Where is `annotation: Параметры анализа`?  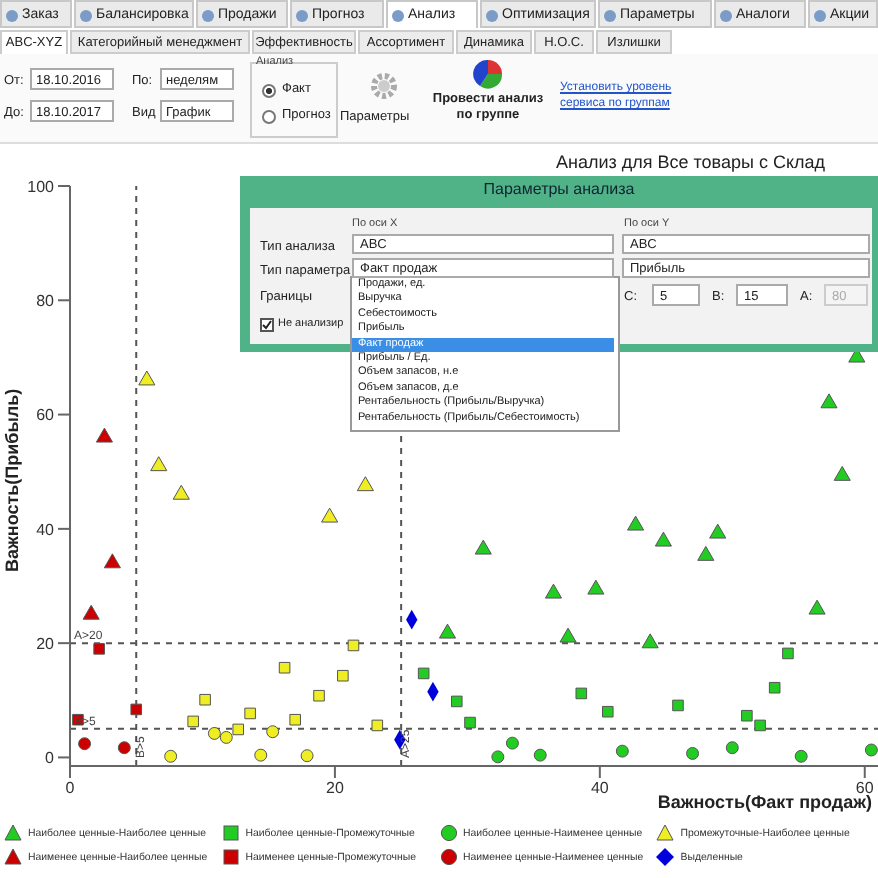
annotation: Параметры анализа is located at coordinates (559, 190).